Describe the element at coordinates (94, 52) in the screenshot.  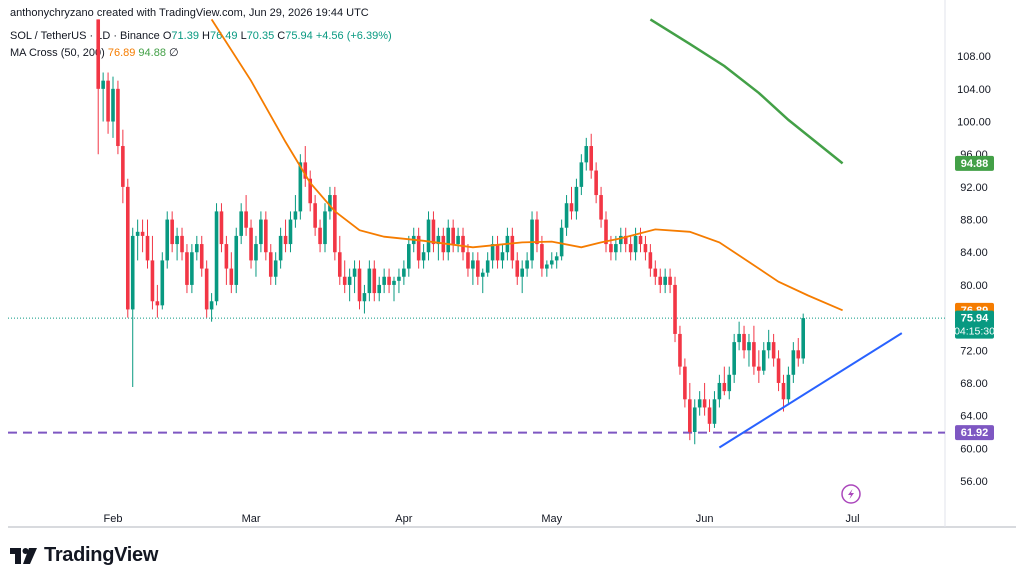
I see `indicator-legend: MA Cross (50, 200) 76.89 94.88 ∅` at that location.